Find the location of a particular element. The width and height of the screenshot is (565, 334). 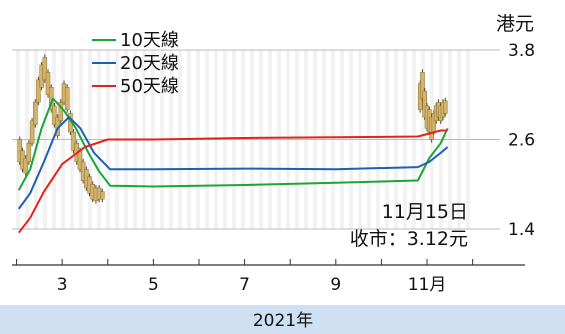

annotation-close-price: 收市：3.12元 is located at coordinates (409, 239).